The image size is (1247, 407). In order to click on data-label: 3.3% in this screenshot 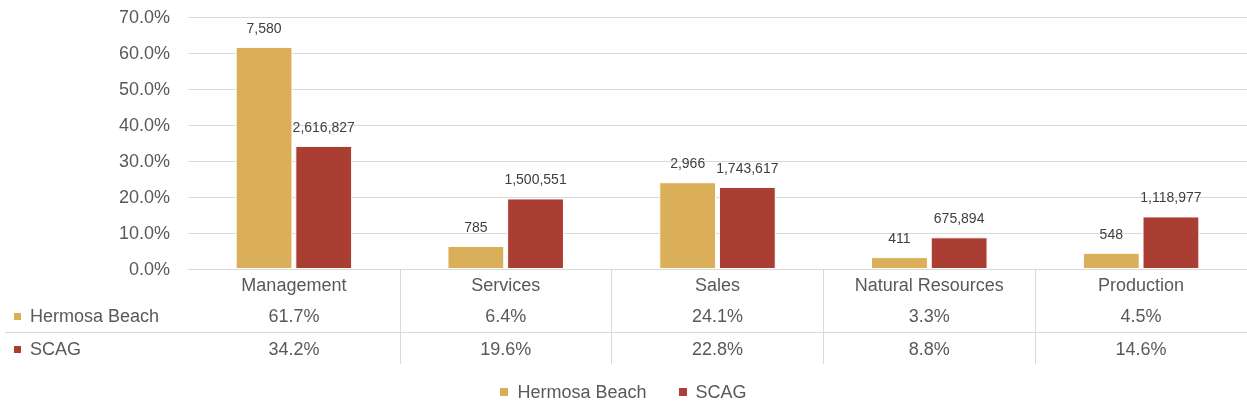, I will do `click(929, 316)`.